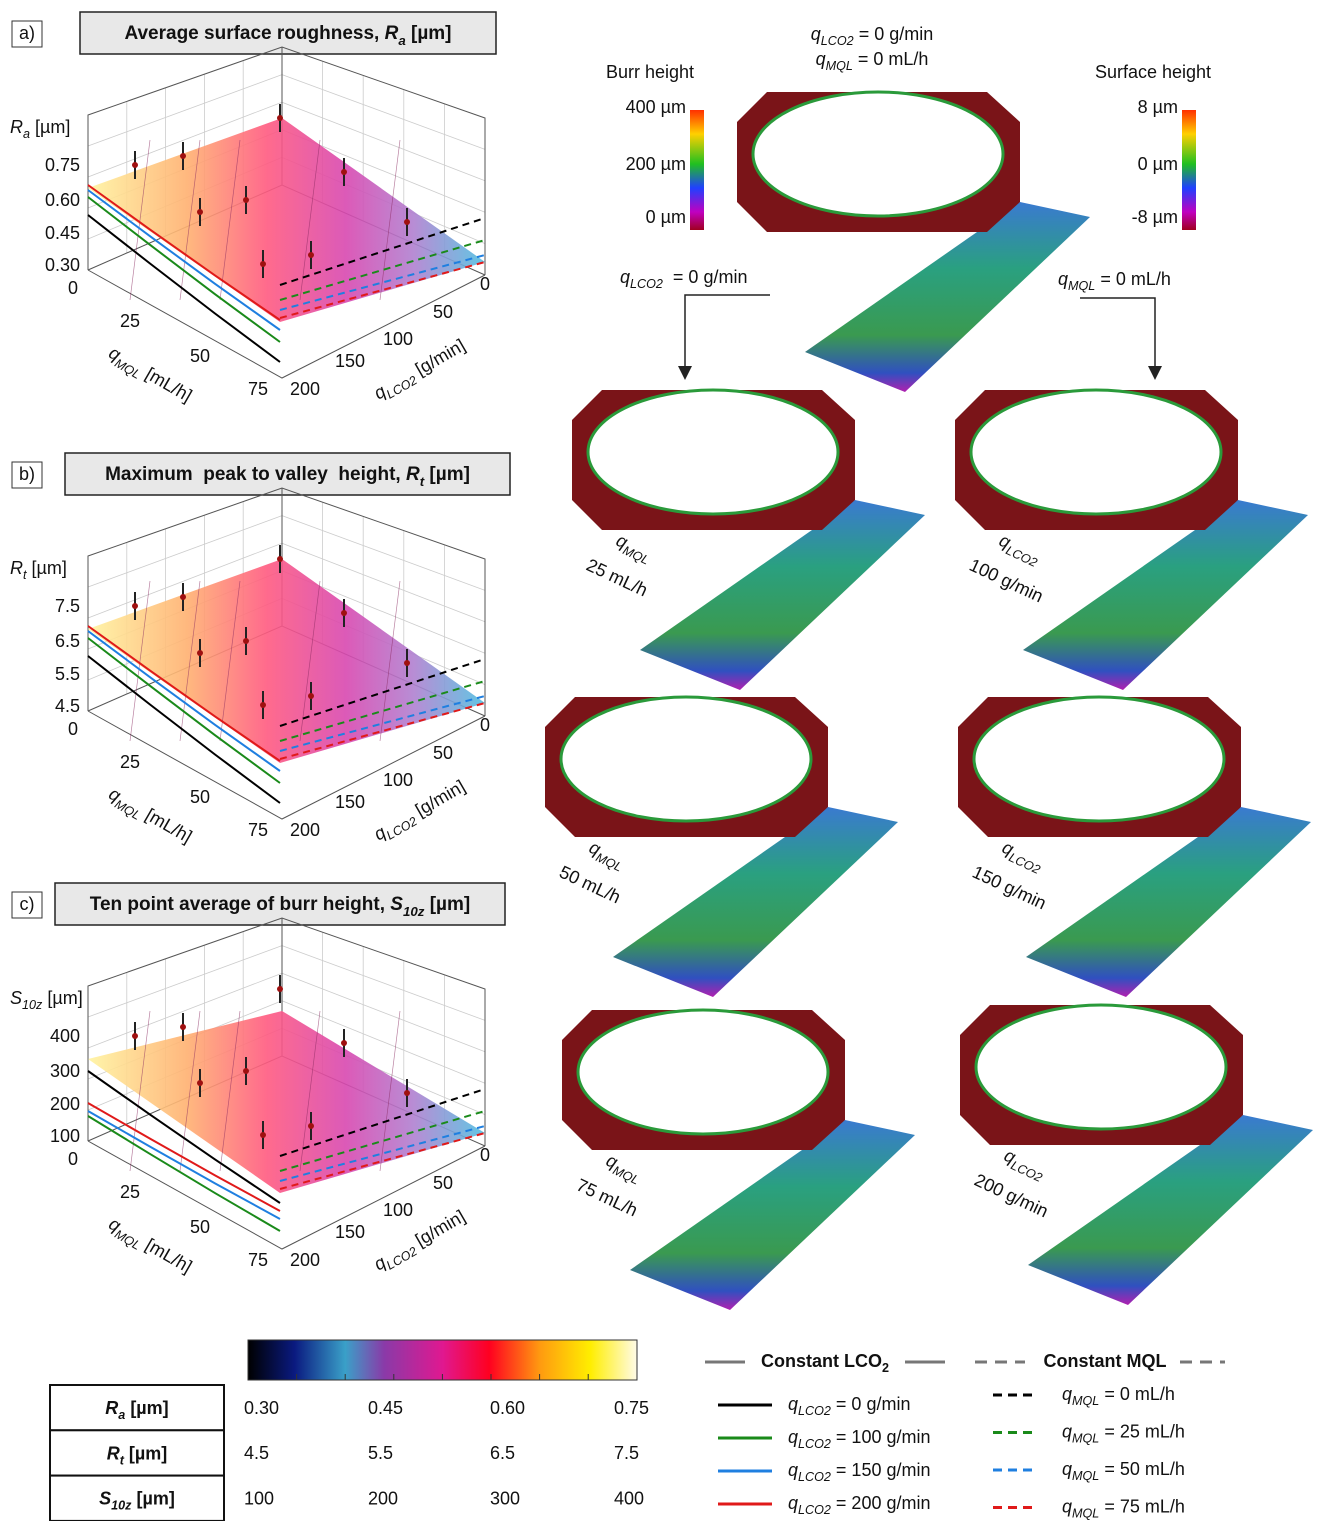  What do you see at coordinates (871, 1404) in the screenshot?
I see `text-part: = 0 g/min` at bounding box center [871, 1404].